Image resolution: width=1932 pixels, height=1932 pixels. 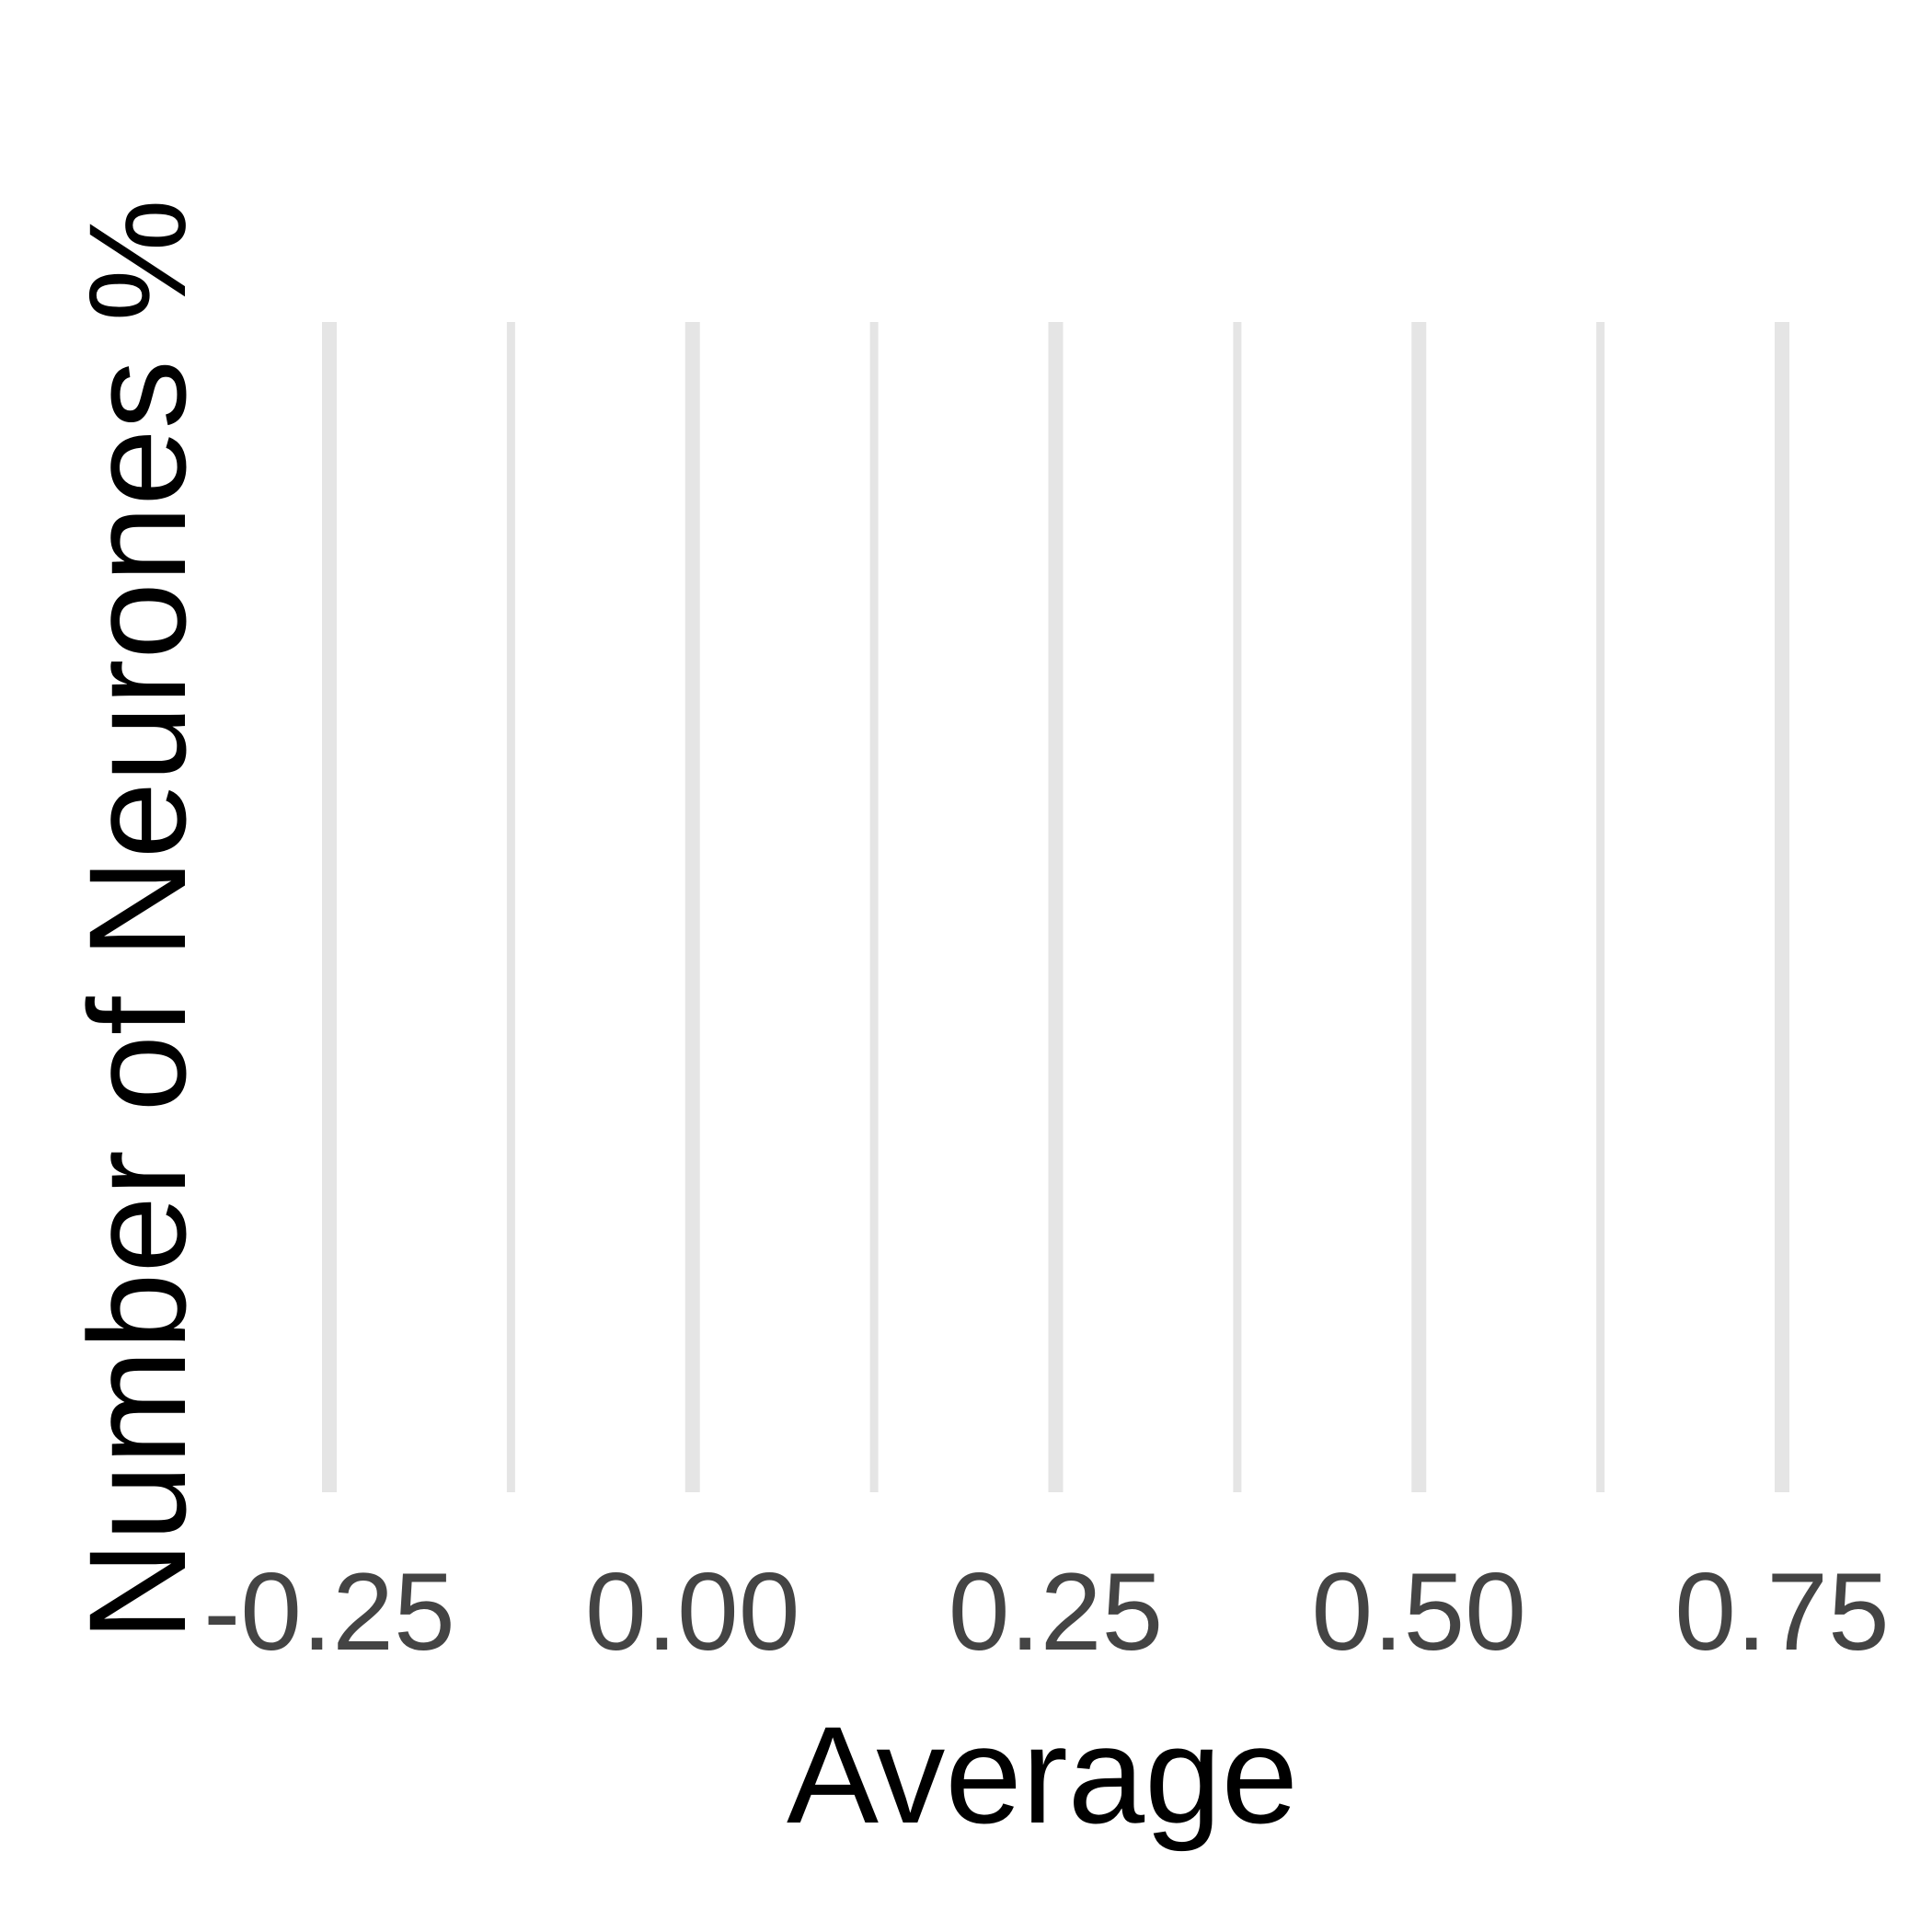 I want to click on x-tick-label: 0.00, so click(x=692, y=1611).